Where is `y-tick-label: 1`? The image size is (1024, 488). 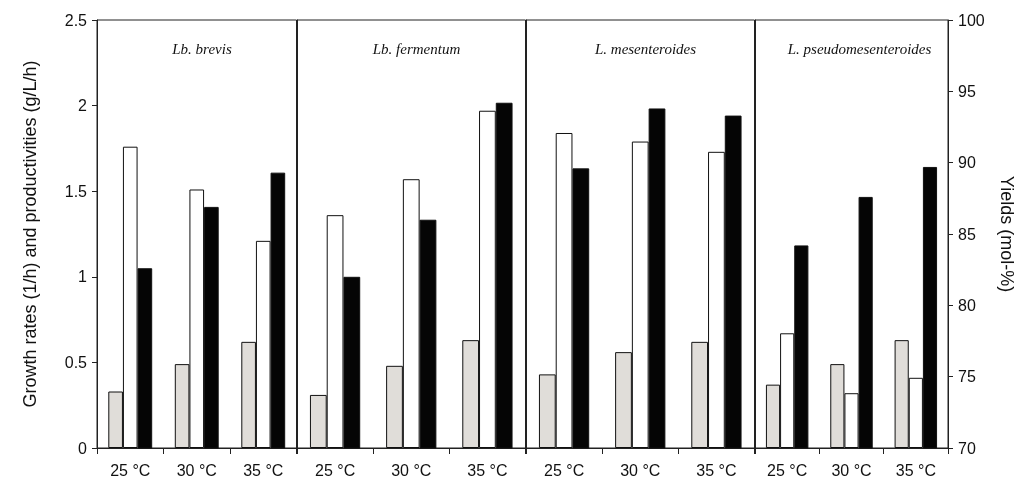 y-tick-label: 1 is located at coordinates (83, 277).